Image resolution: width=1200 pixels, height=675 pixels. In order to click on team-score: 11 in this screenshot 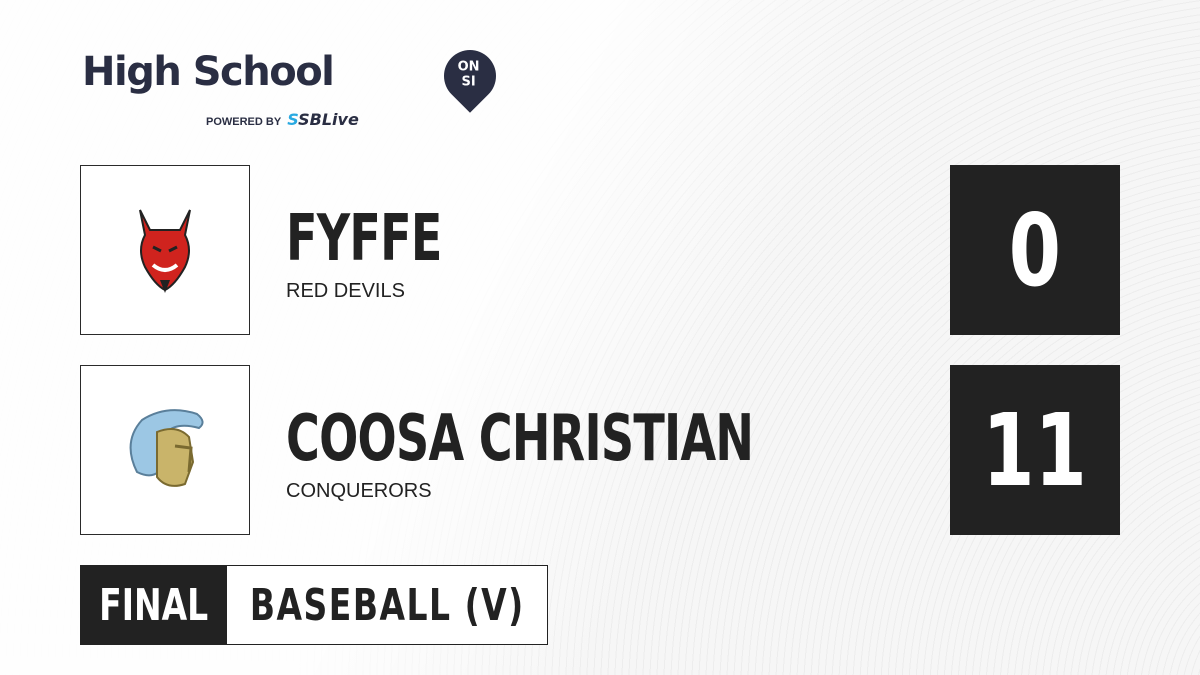, I will do `click(1035, 450)`.